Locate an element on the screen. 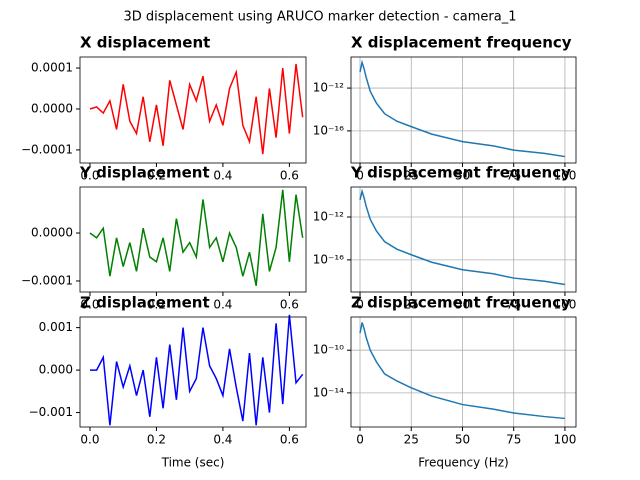  y-tick-label: 0.001 is located at coordinates (56, 327).